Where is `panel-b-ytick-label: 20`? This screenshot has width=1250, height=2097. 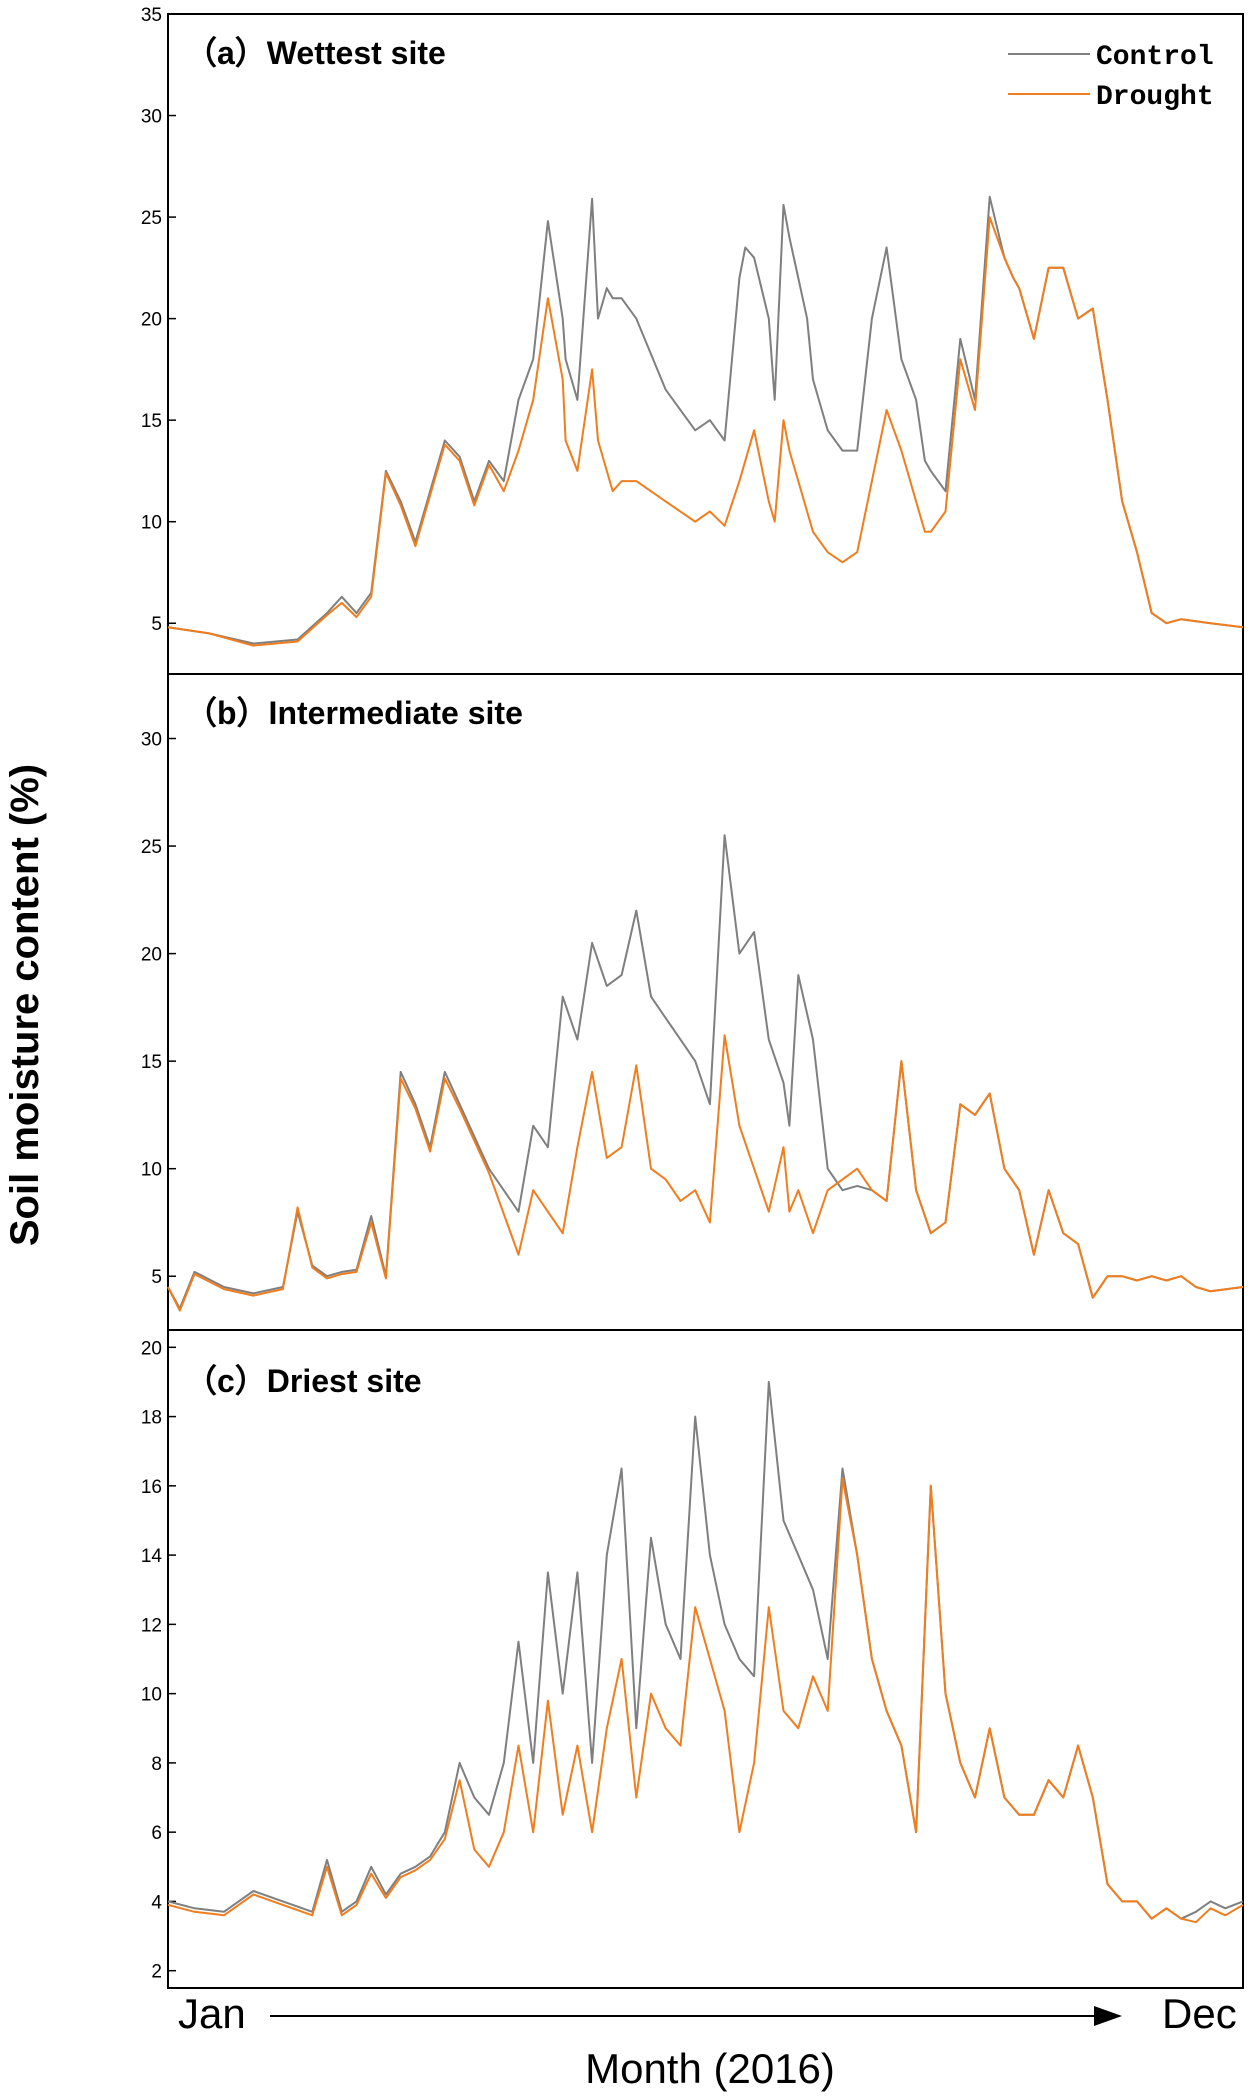 panel-b-ytick-label: 20 is located at coordinates (151, 955).